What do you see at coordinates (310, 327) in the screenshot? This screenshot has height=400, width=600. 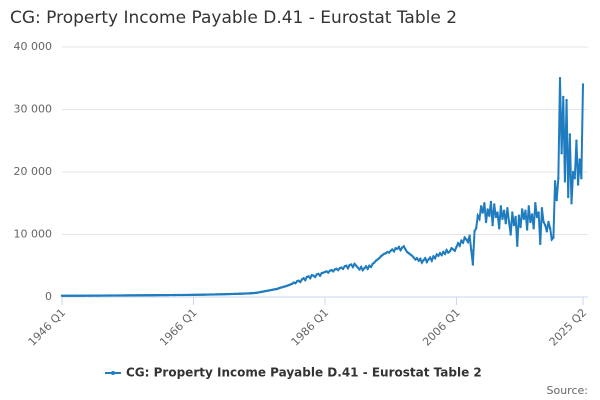 I see `x-tick-label: 1986 Q1` at bounding box center [310, 327].